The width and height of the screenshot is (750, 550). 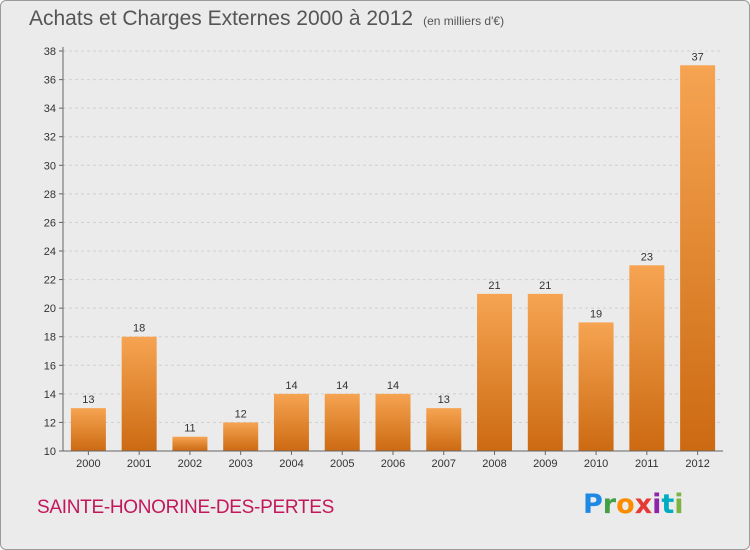 I want to click on y-tick-label: 38, so click(x=50, y=52).